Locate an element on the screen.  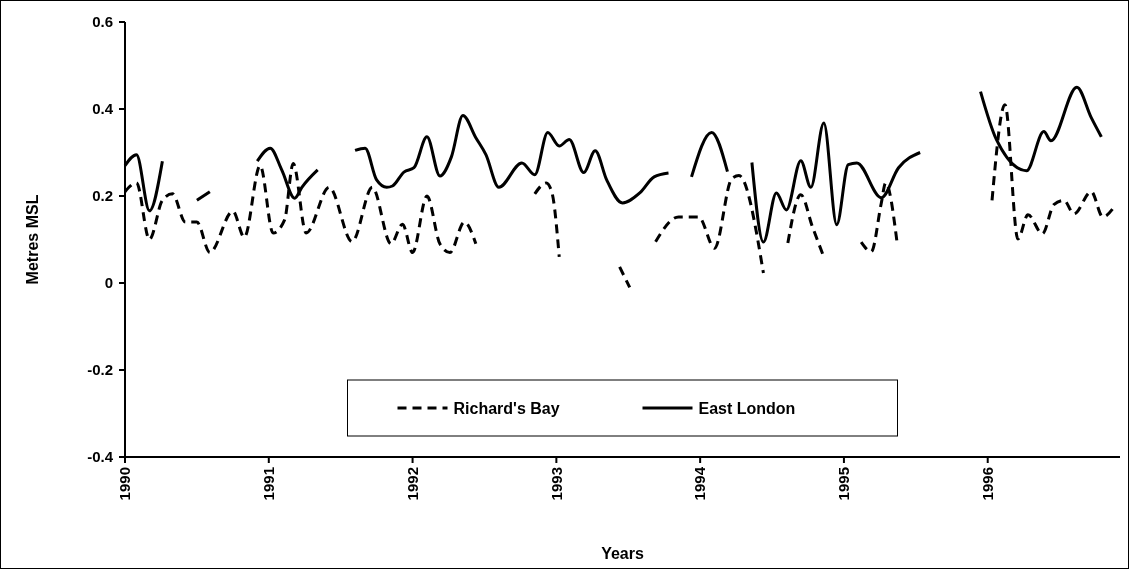
x-tick-label: 1990 is located at coordinates (125, 484).